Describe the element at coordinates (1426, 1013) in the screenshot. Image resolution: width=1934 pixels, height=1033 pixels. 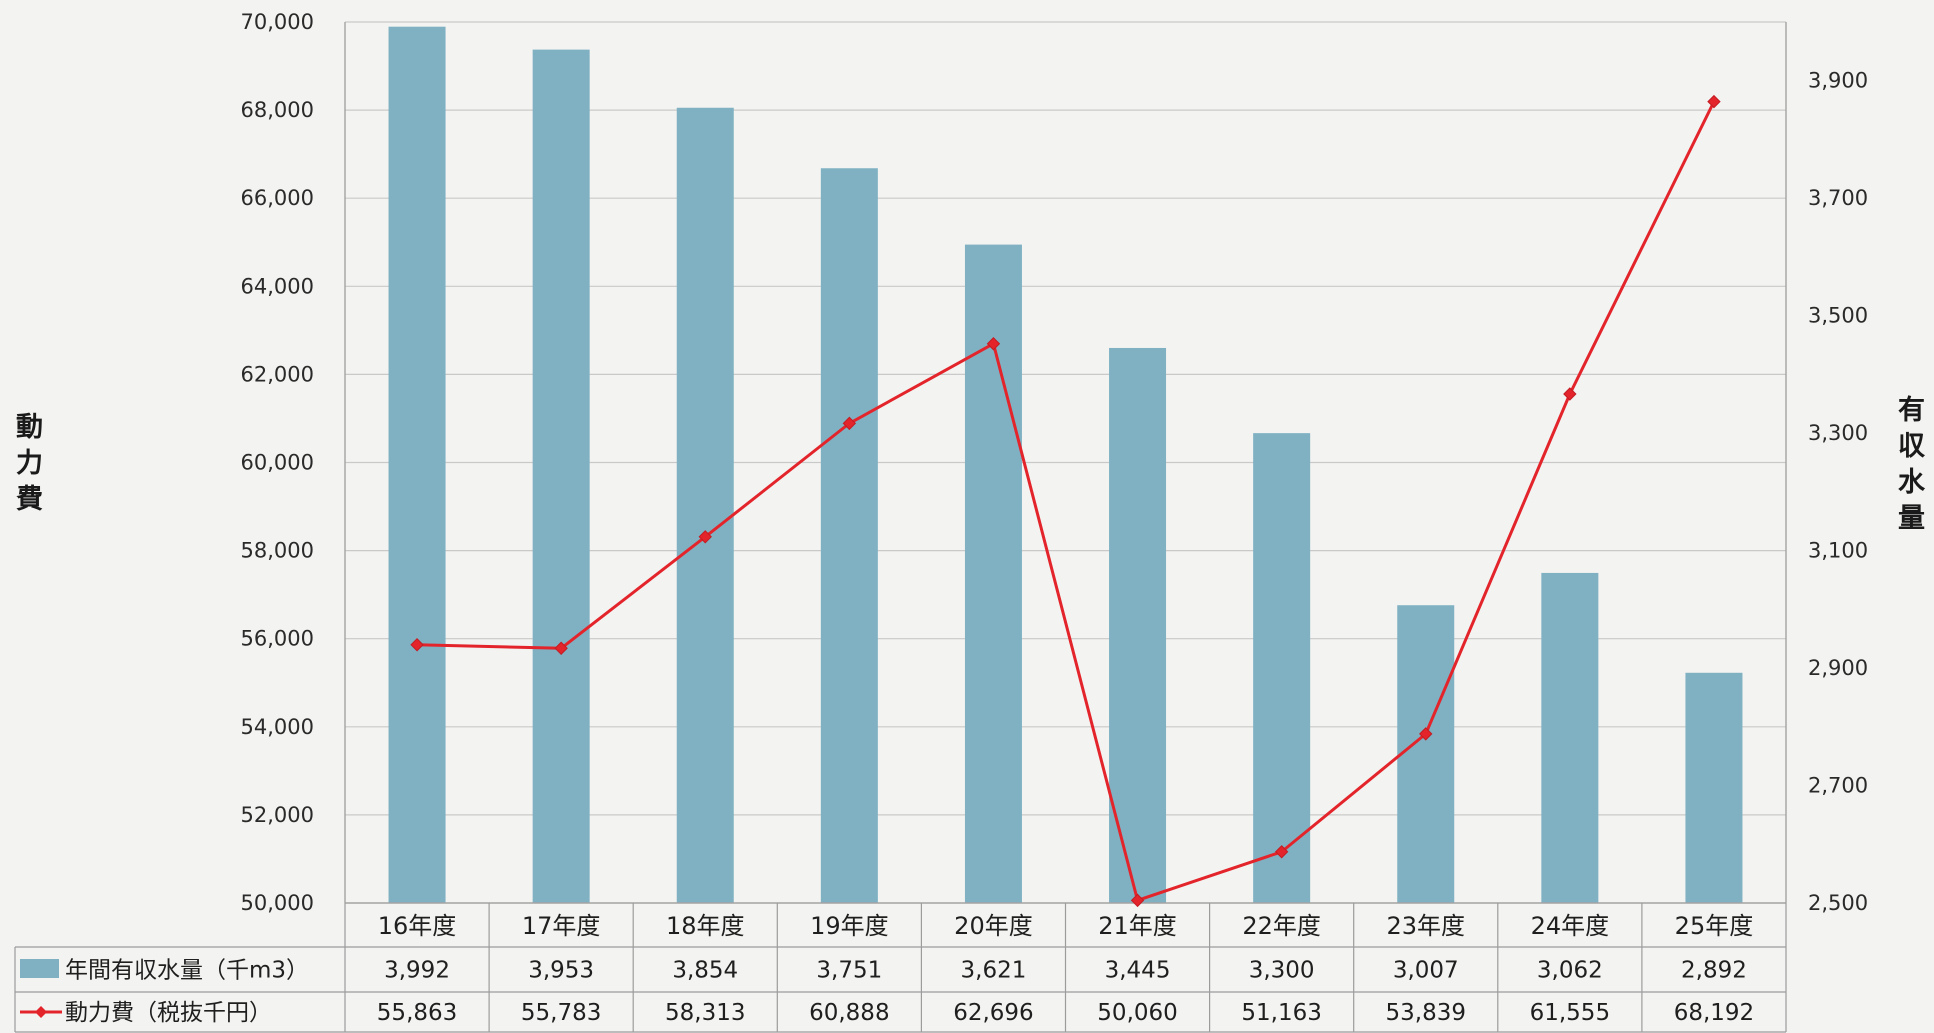
I see `table-cell-line-value: 53,839` at that location.